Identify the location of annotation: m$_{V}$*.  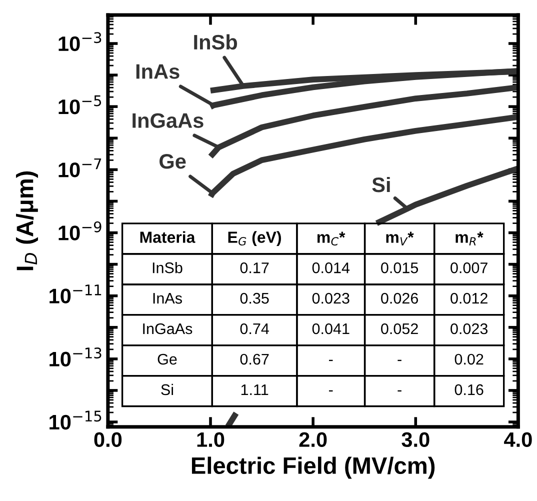
(400, 239).